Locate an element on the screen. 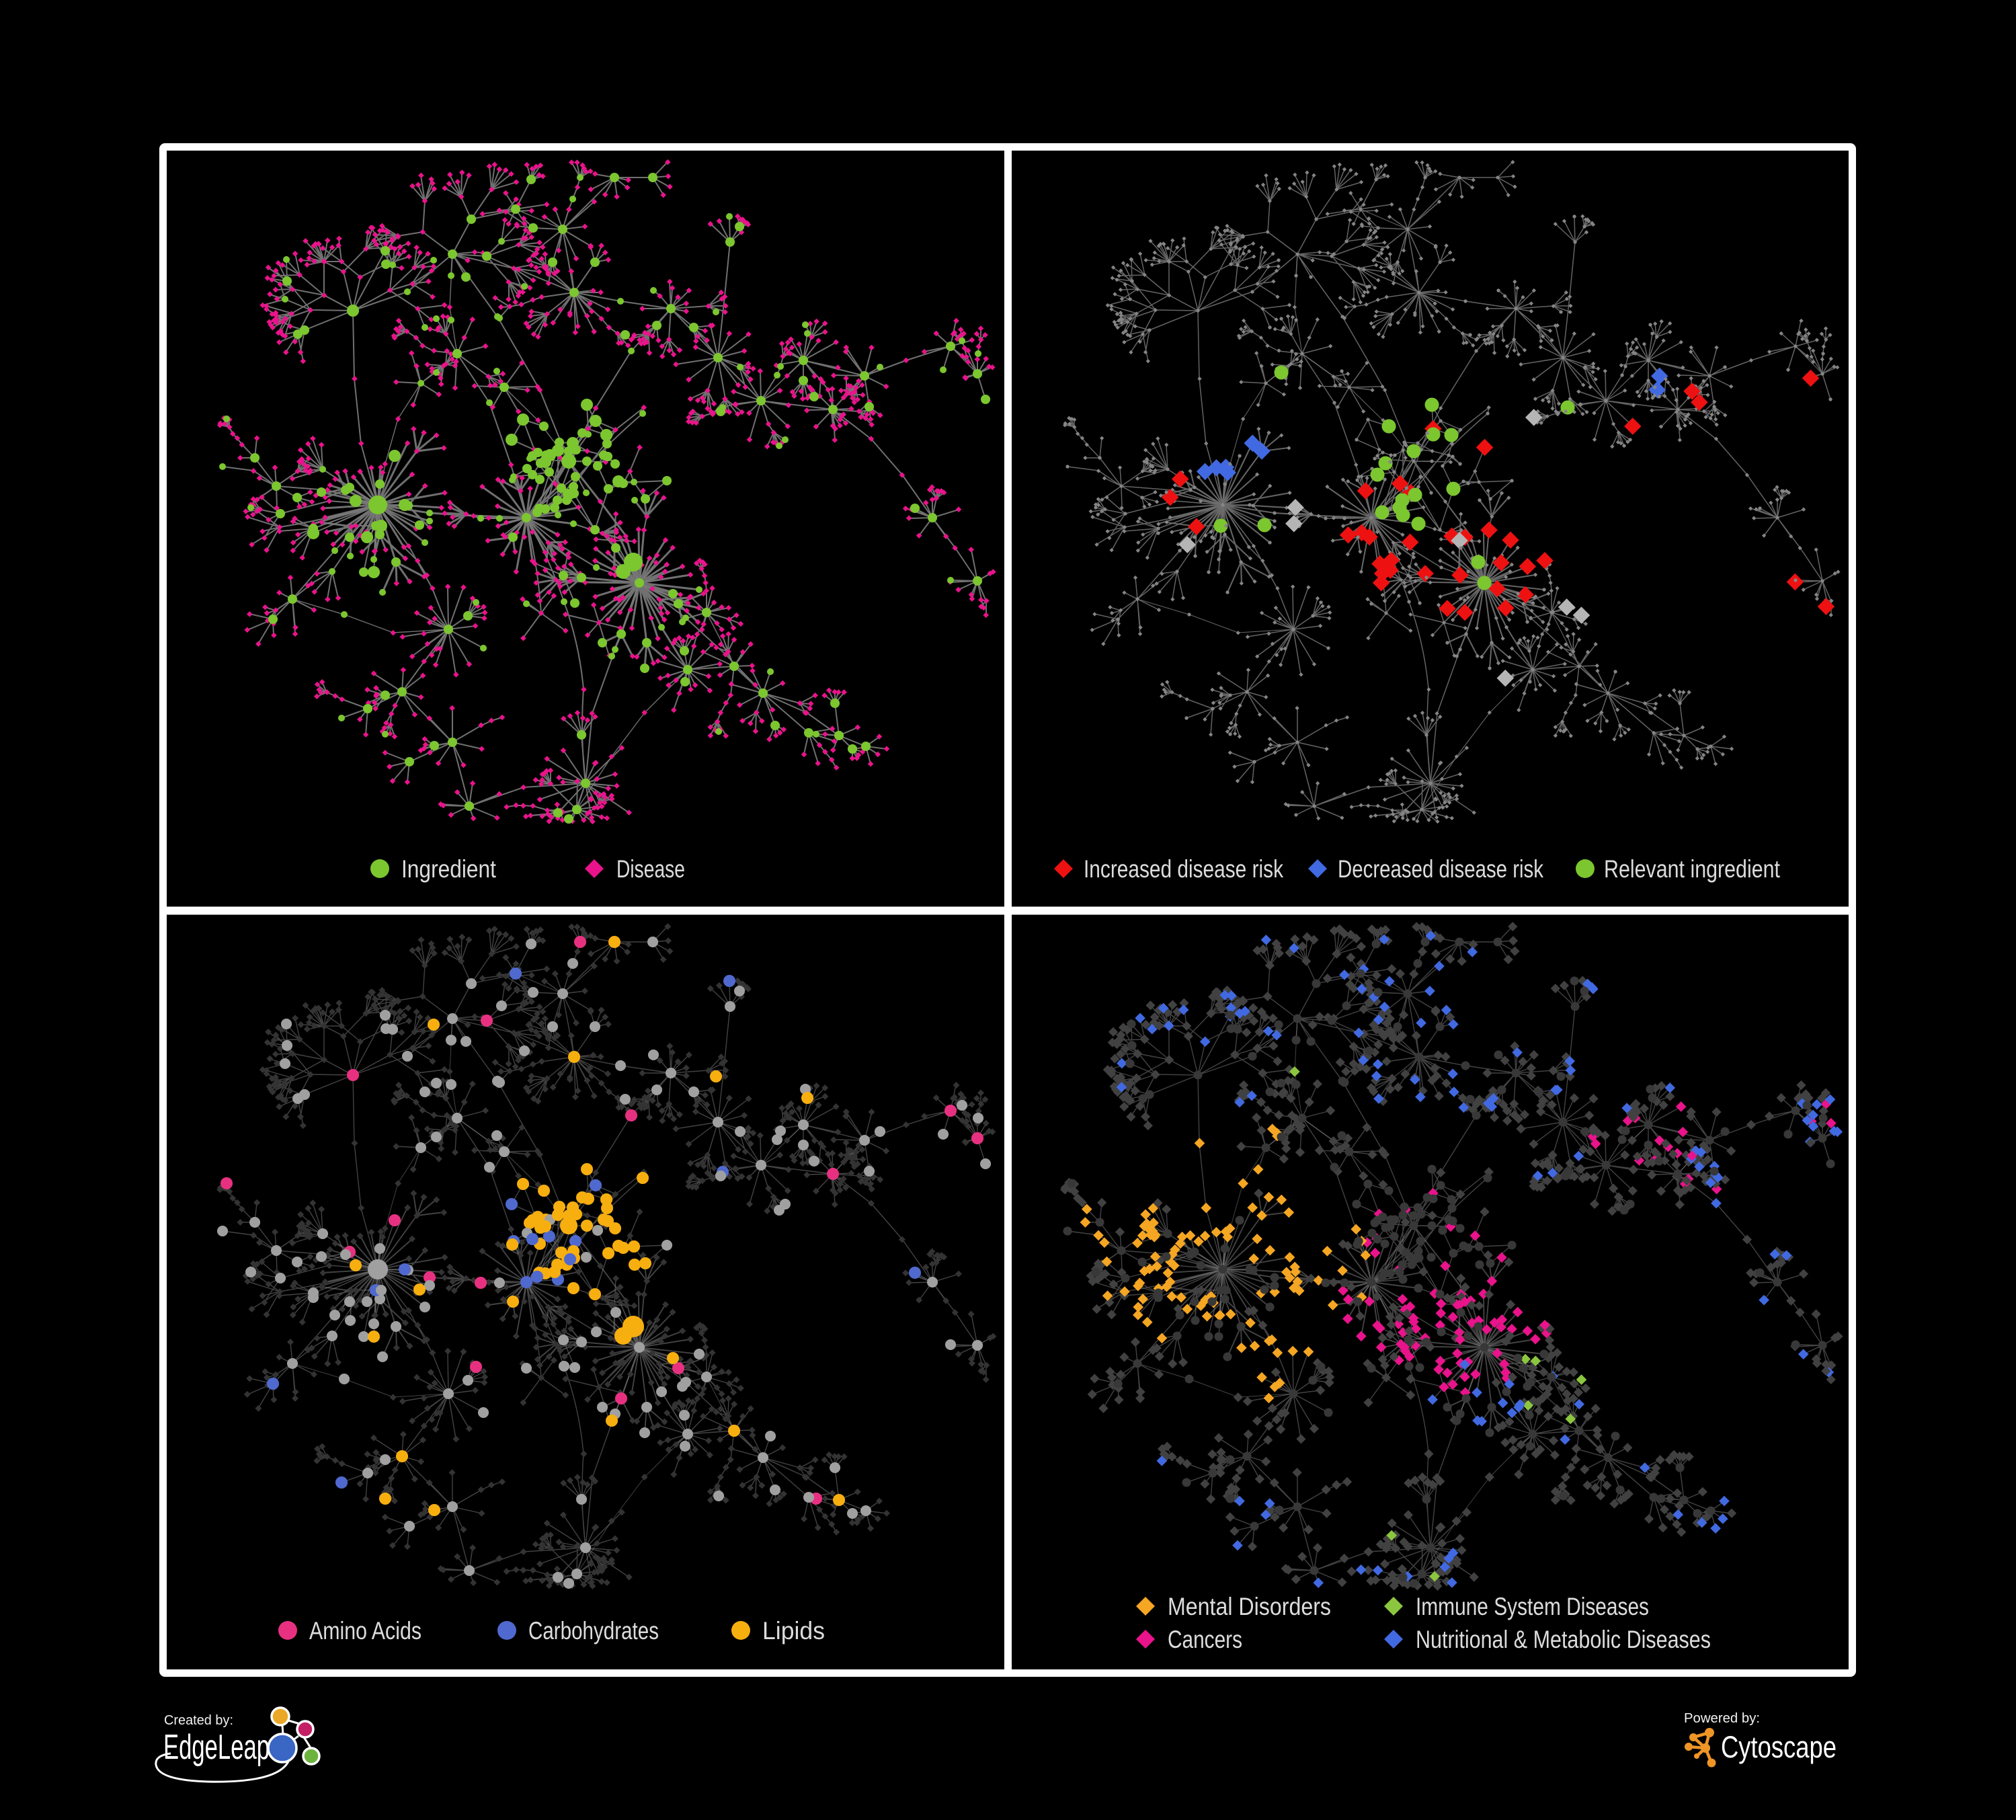 The image size is (2016, 1820). svg-text:Nutritional & Metabolic Diseas: Nutritional & Metabolic Diseases is located at coordinates (1563, 1639).